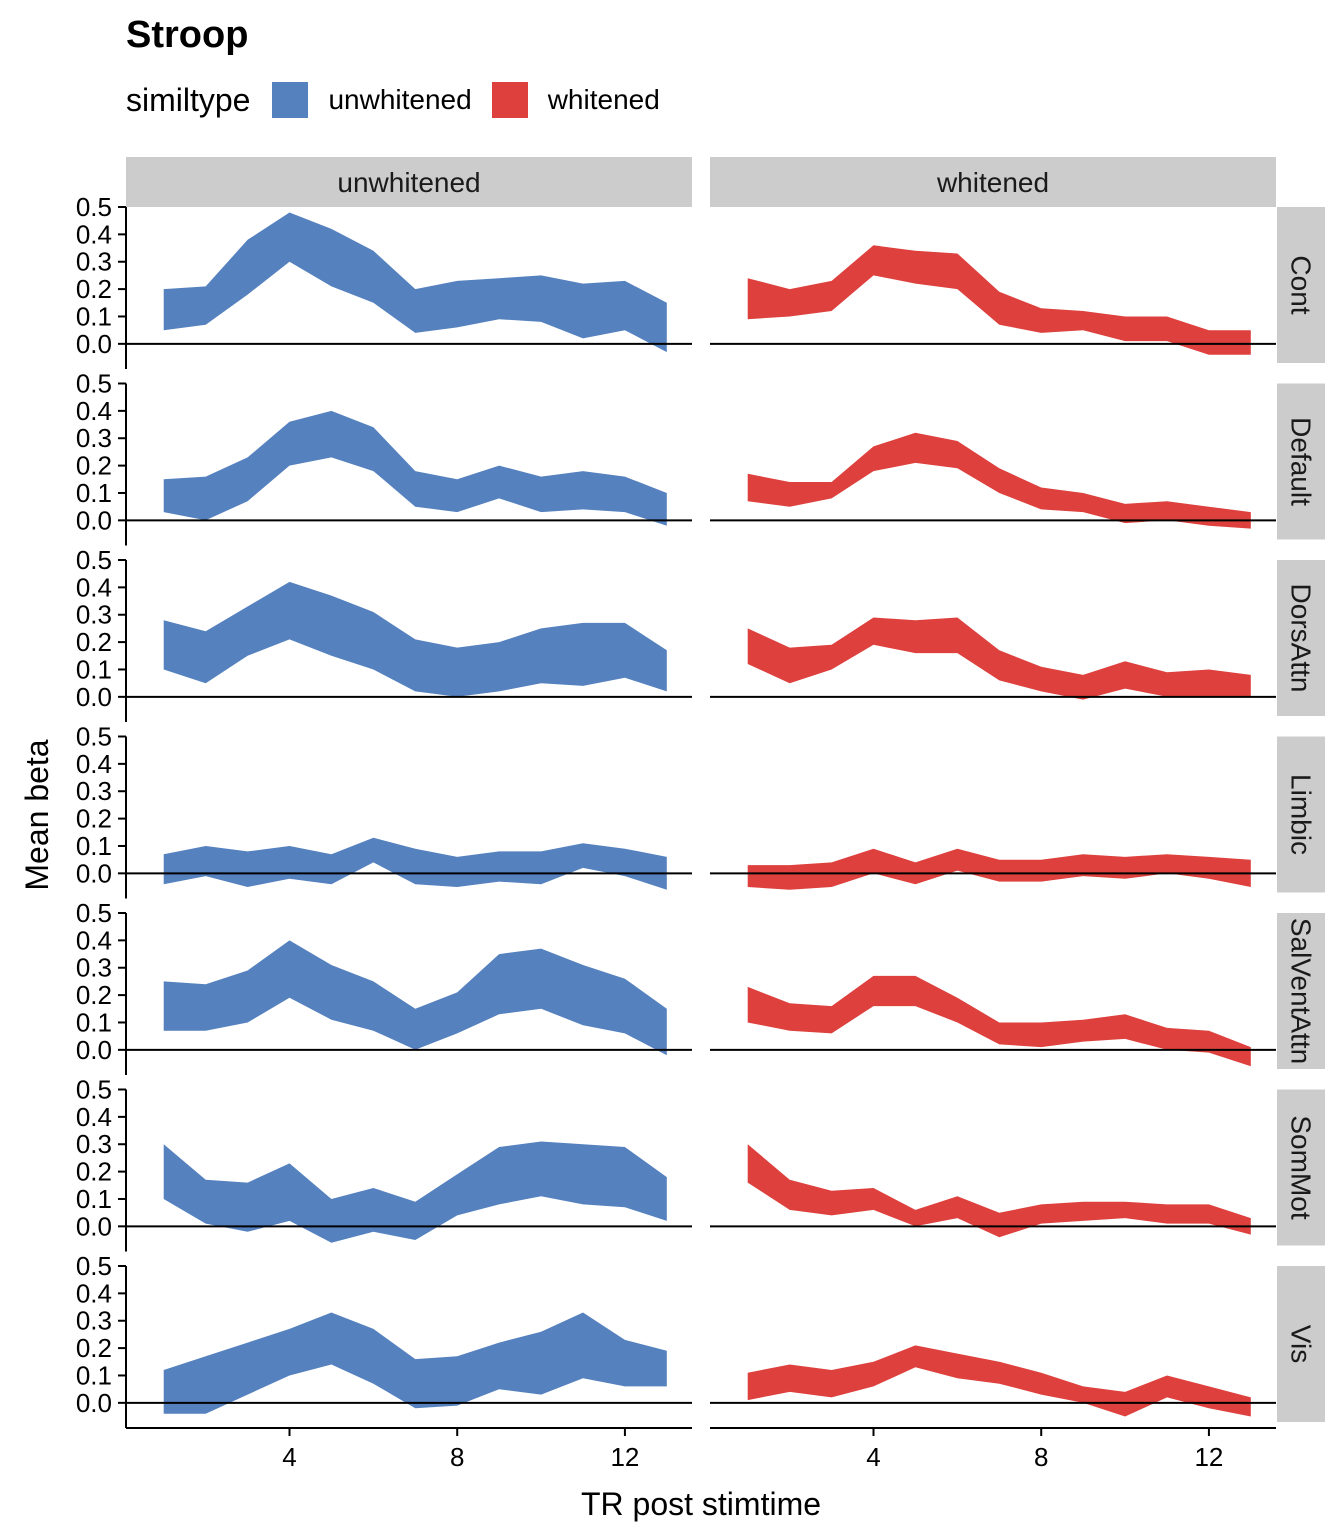  What do you see at coordinates (94, 466) in the screenshot?
I see `y-tick-label-Default-2: 0.2` at bounding box center [94, 466].